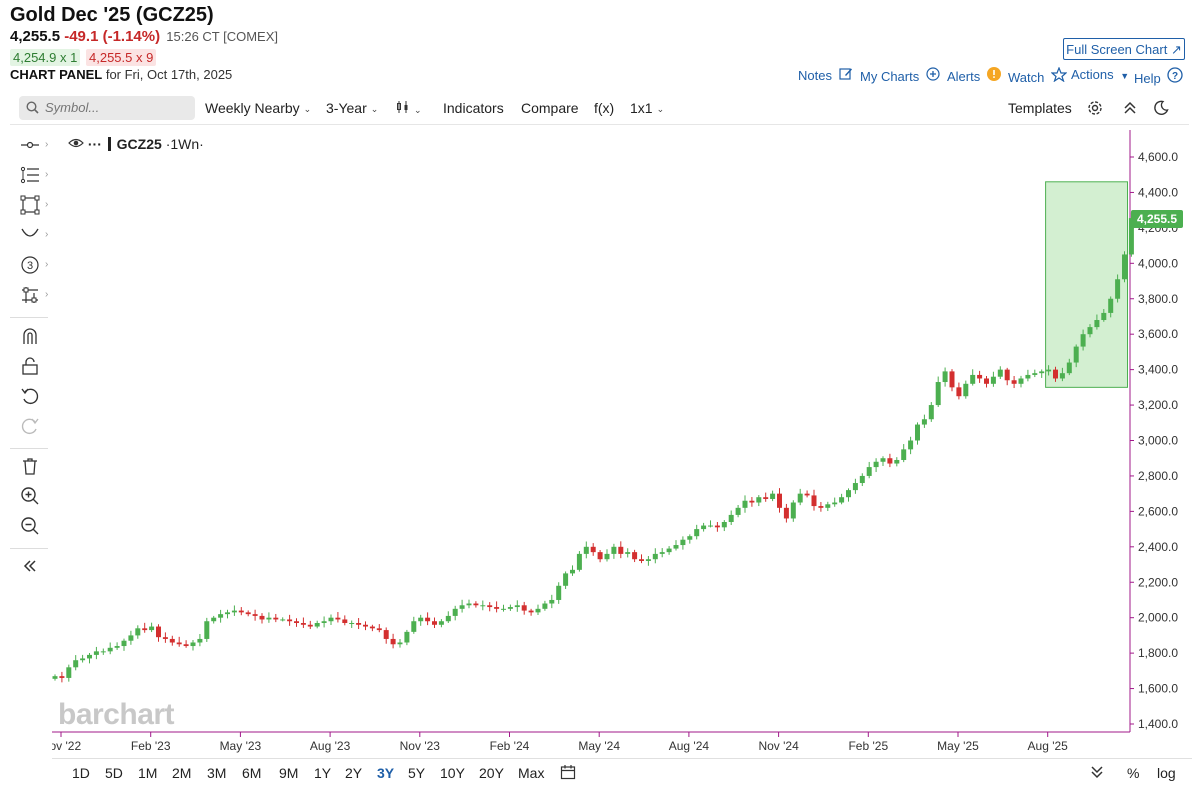 The width and height of the screenshot is (1199, 790). Describe the element at coordinates (289, 773) in the screenshot. I see `timeframe-9m: 9M` at that location.